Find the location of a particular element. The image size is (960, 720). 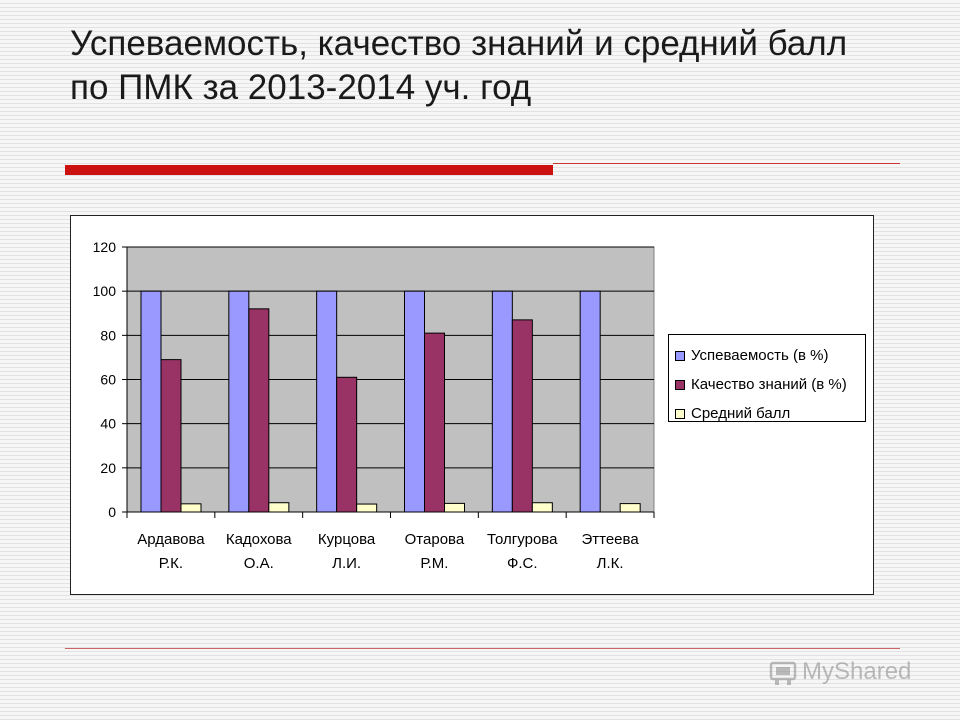

y-tick-label: 80 is located at coordinates (108, 335).